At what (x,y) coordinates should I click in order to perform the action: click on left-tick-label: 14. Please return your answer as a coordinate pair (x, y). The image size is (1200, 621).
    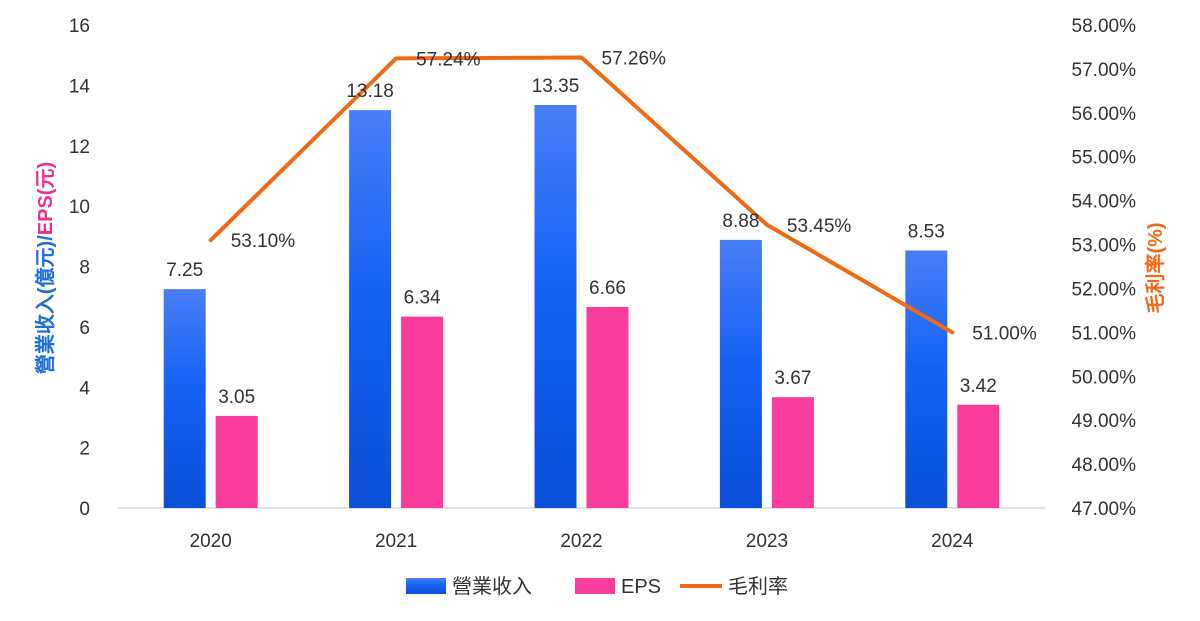
    Looking at the image, I should click on (80, 86).